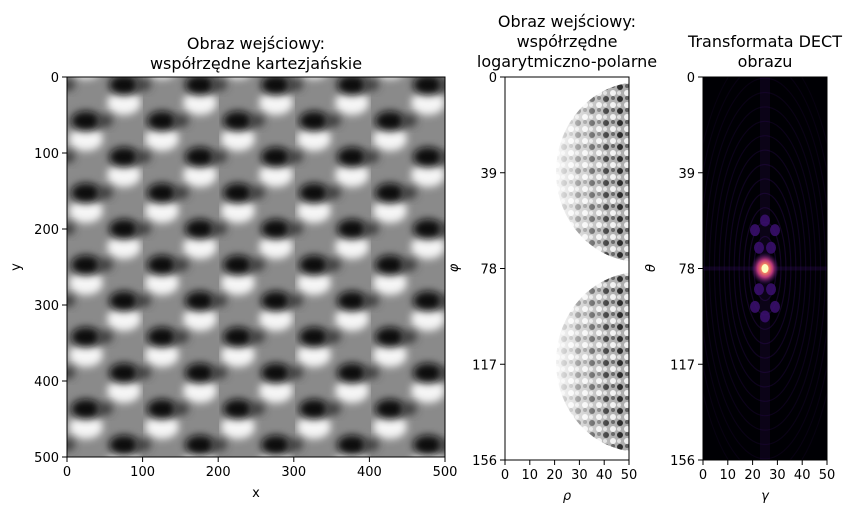 The image size is (857, 518). Describe the element at coordinates (256, 493) in the screenshot. I see `cartesian-x-axis-label: x` at that location.